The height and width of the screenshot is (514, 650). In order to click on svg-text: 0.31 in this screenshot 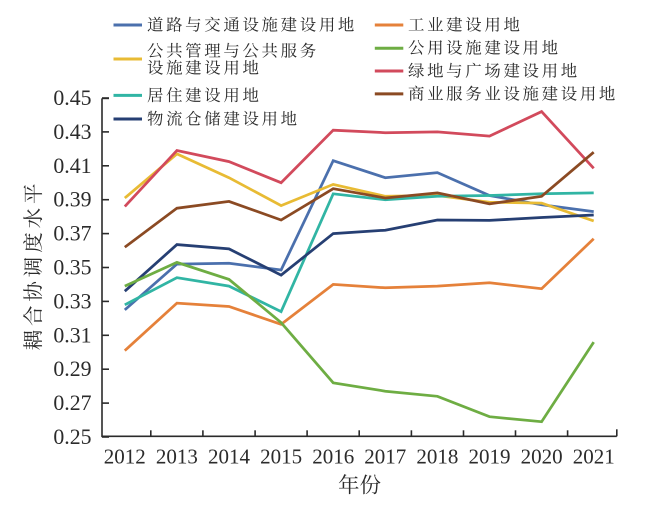, I will do `click(72, 335)`.